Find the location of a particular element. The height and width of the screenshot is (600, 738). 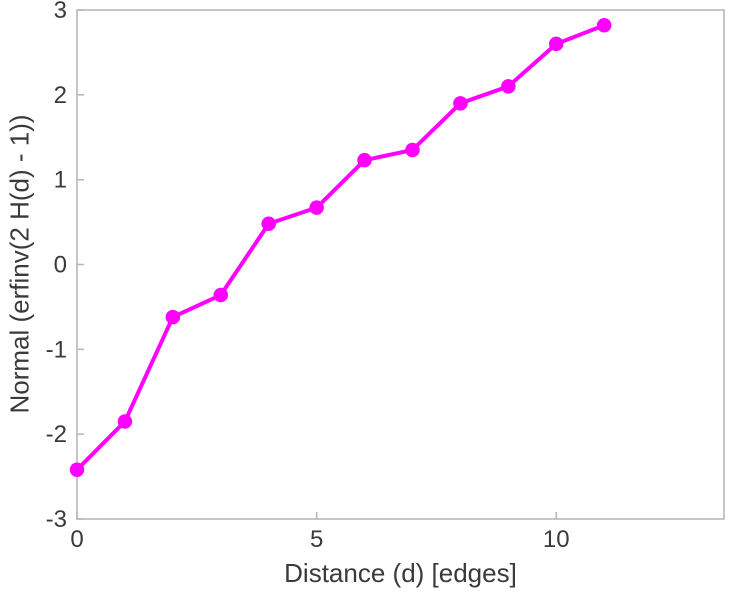

y-tick-label: -3 is located at coordinates (56, 519).